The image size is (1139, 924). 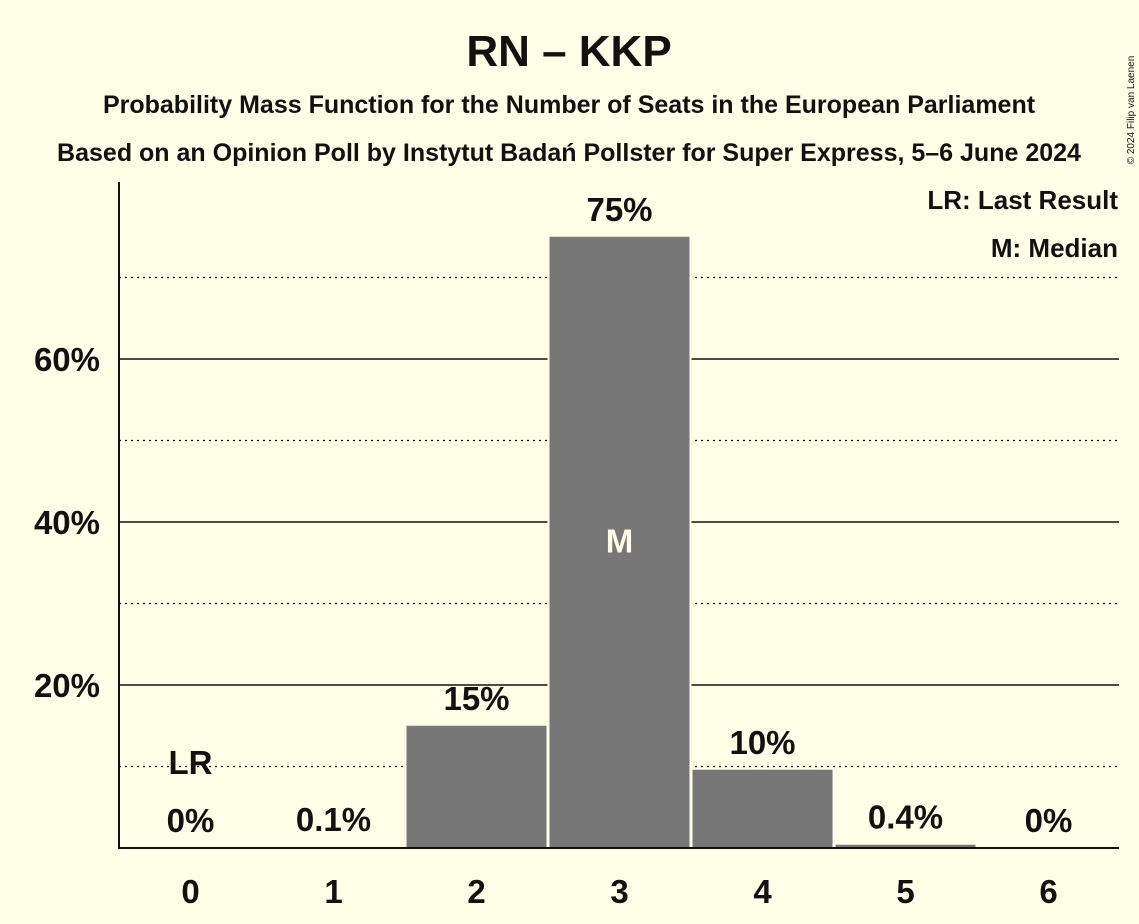 What do you see at coordinates (568, 51) in the screenshot?
I see `chart-title: RN – KKP` at bounding box center [568, 51].